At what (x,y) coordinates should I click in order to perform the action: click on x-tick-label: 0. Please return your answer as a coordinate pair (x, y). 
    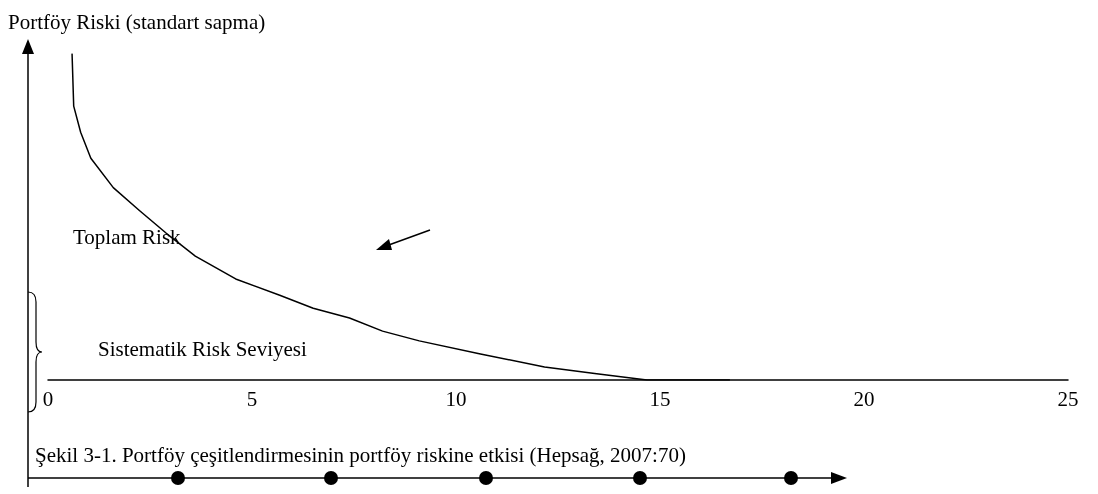
    Looking at the image, I should click on (48, 398).